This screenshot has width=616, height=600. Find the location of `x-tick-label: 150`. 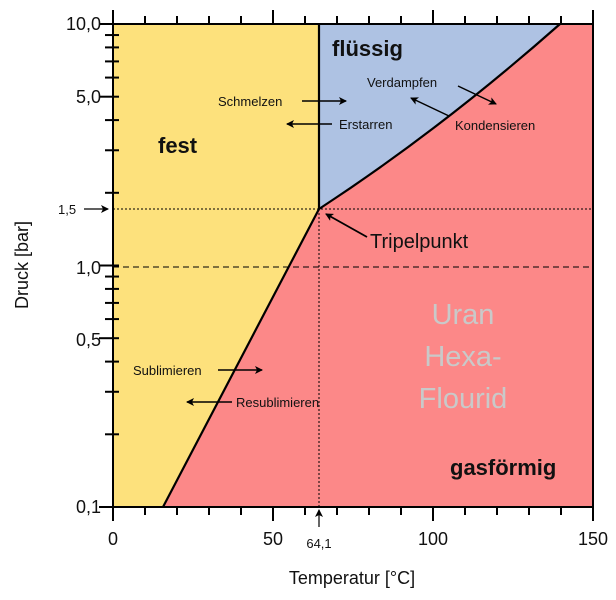

x-tick-label: 150 is located at coordinates (593, 539).